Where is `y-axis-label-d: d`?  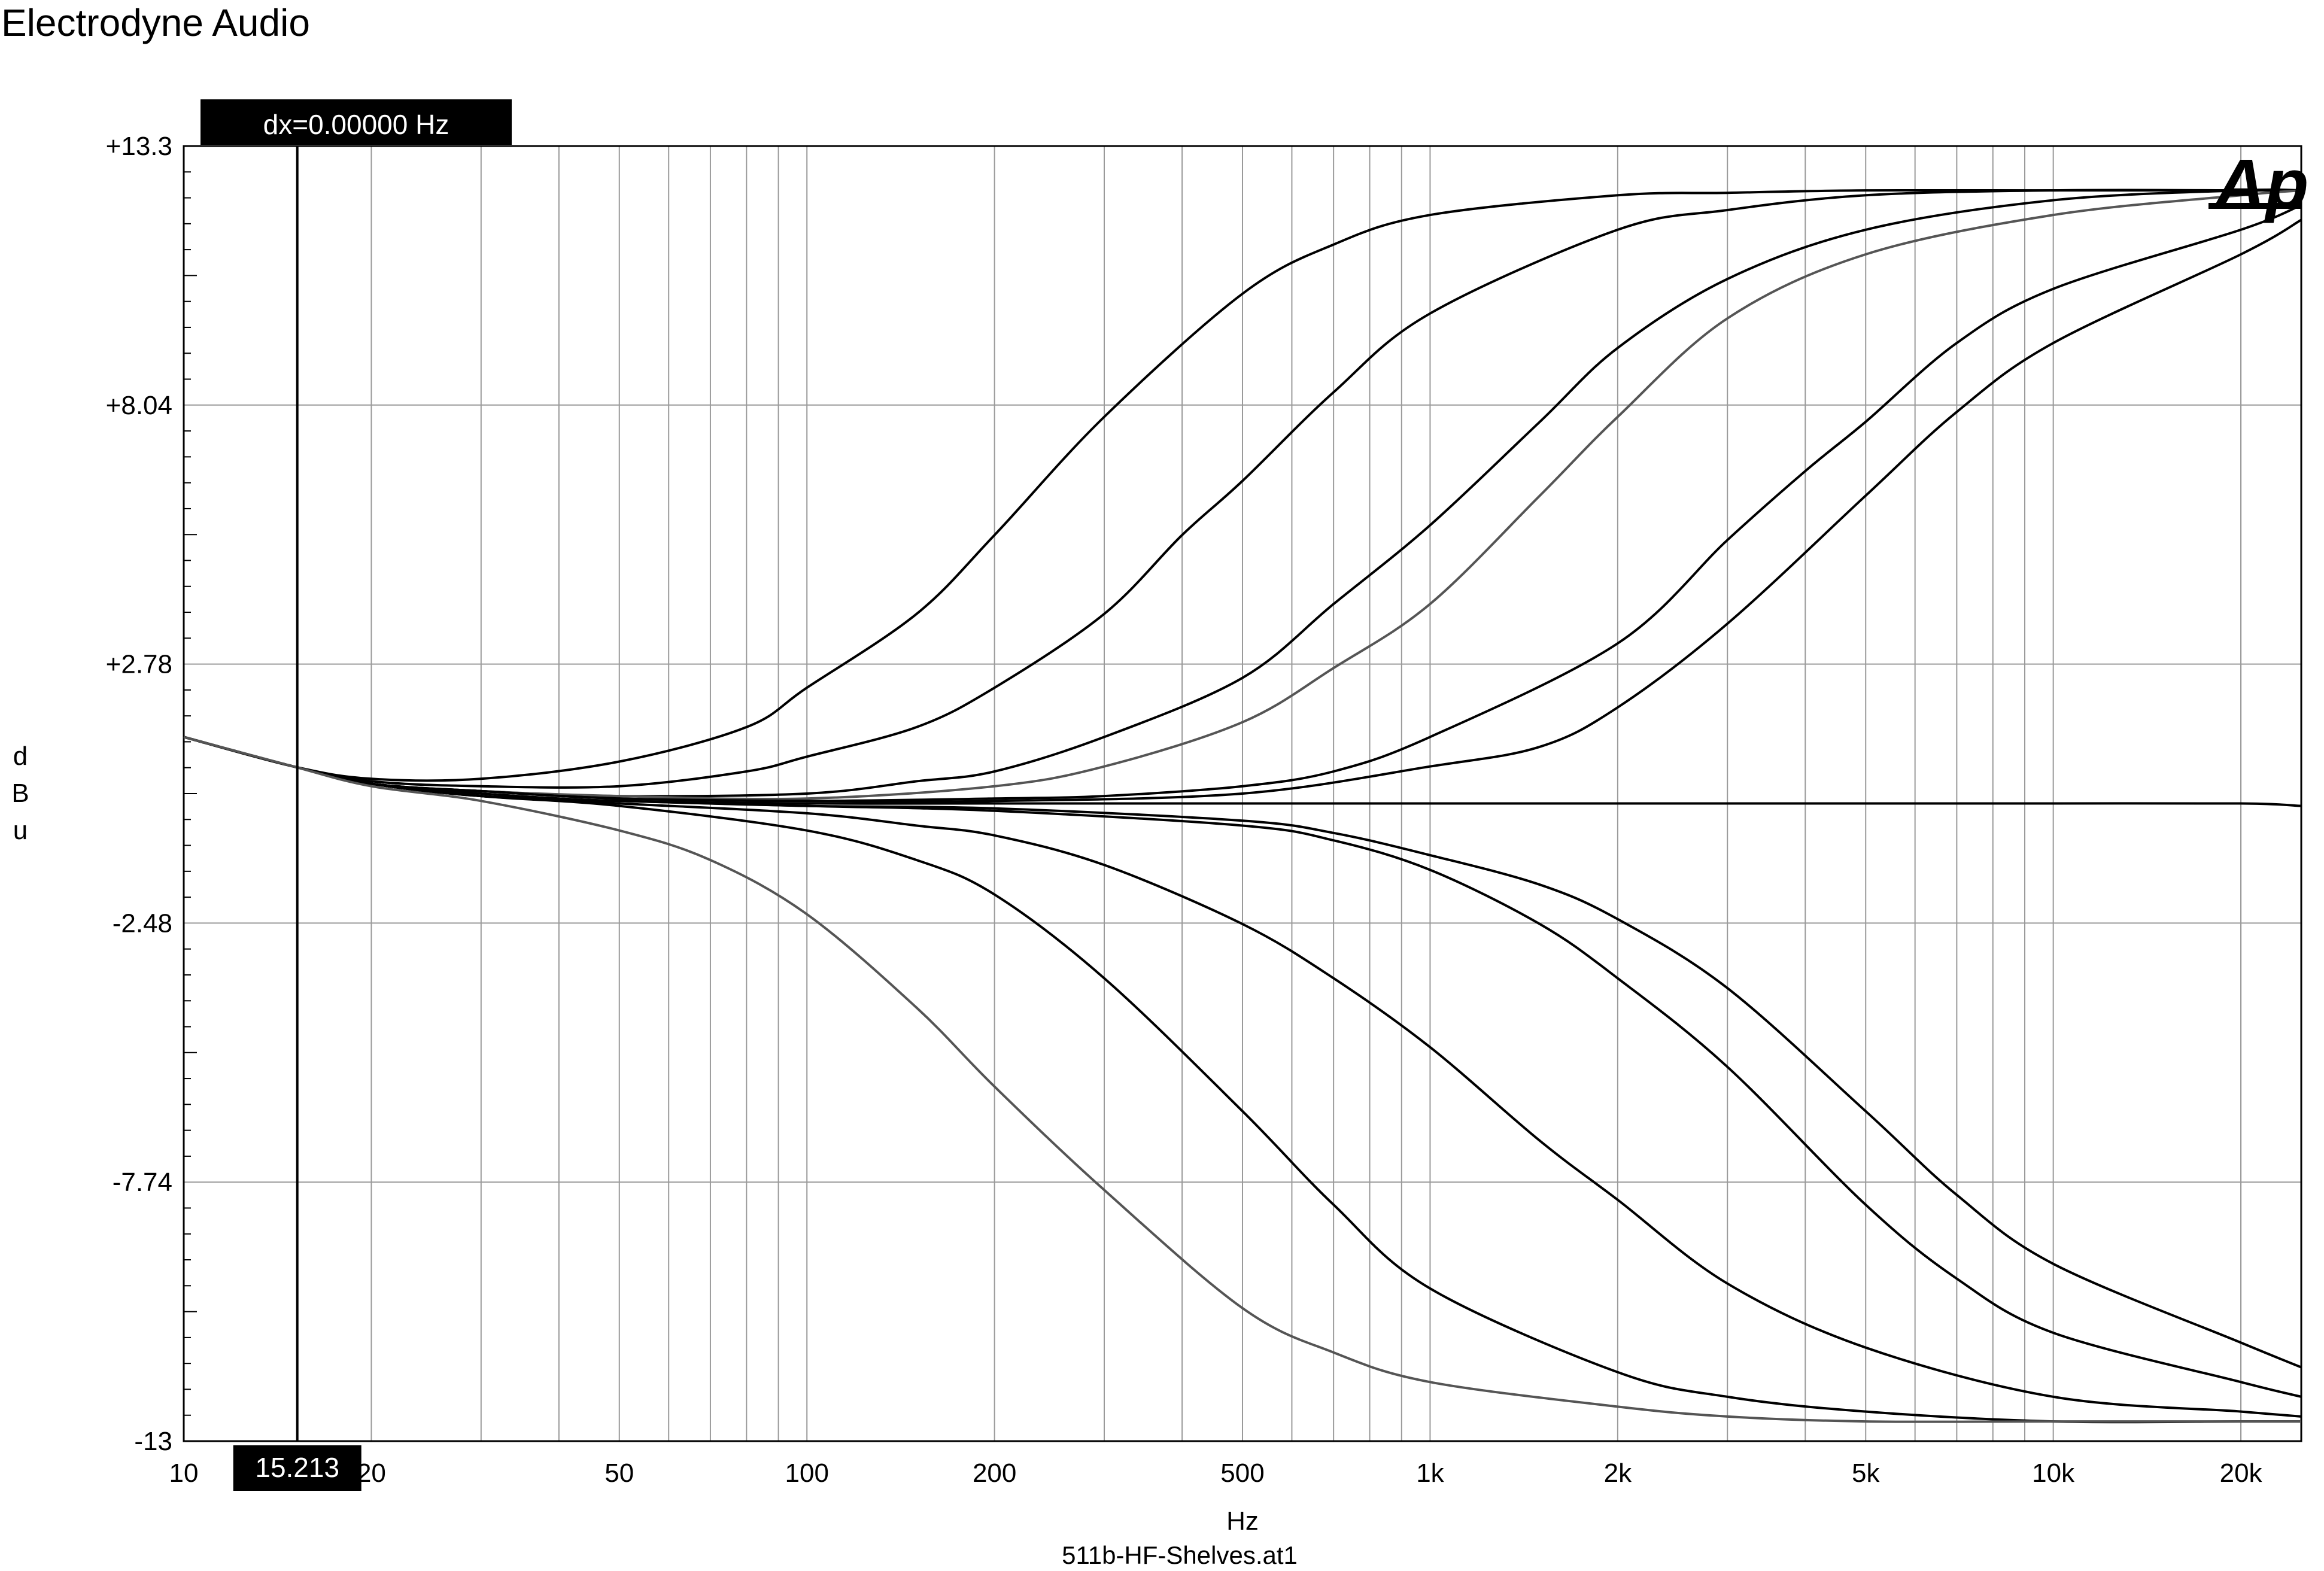 y-axis-label-d: d is located at coordinates (20, 756).